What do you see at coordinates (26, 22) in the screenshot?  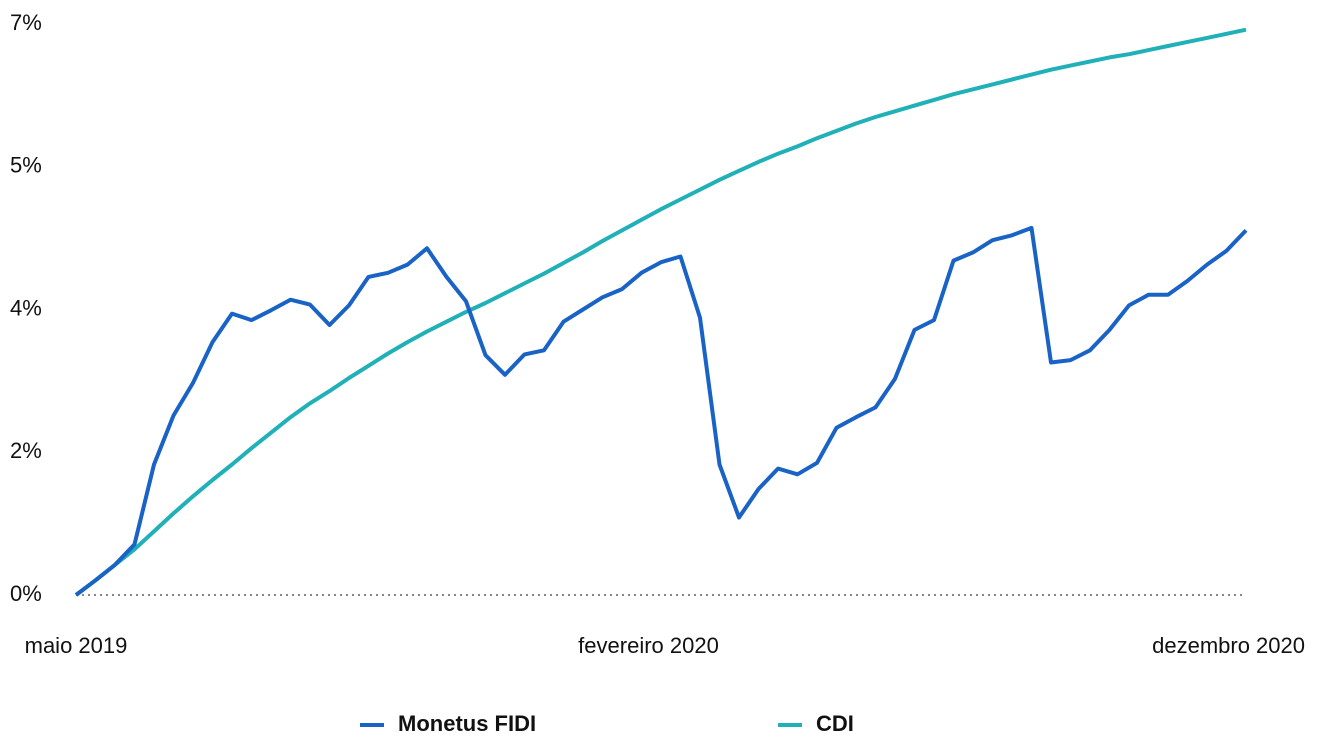 I see `y-tick-label: 7%` at bounding box center [26, 22].